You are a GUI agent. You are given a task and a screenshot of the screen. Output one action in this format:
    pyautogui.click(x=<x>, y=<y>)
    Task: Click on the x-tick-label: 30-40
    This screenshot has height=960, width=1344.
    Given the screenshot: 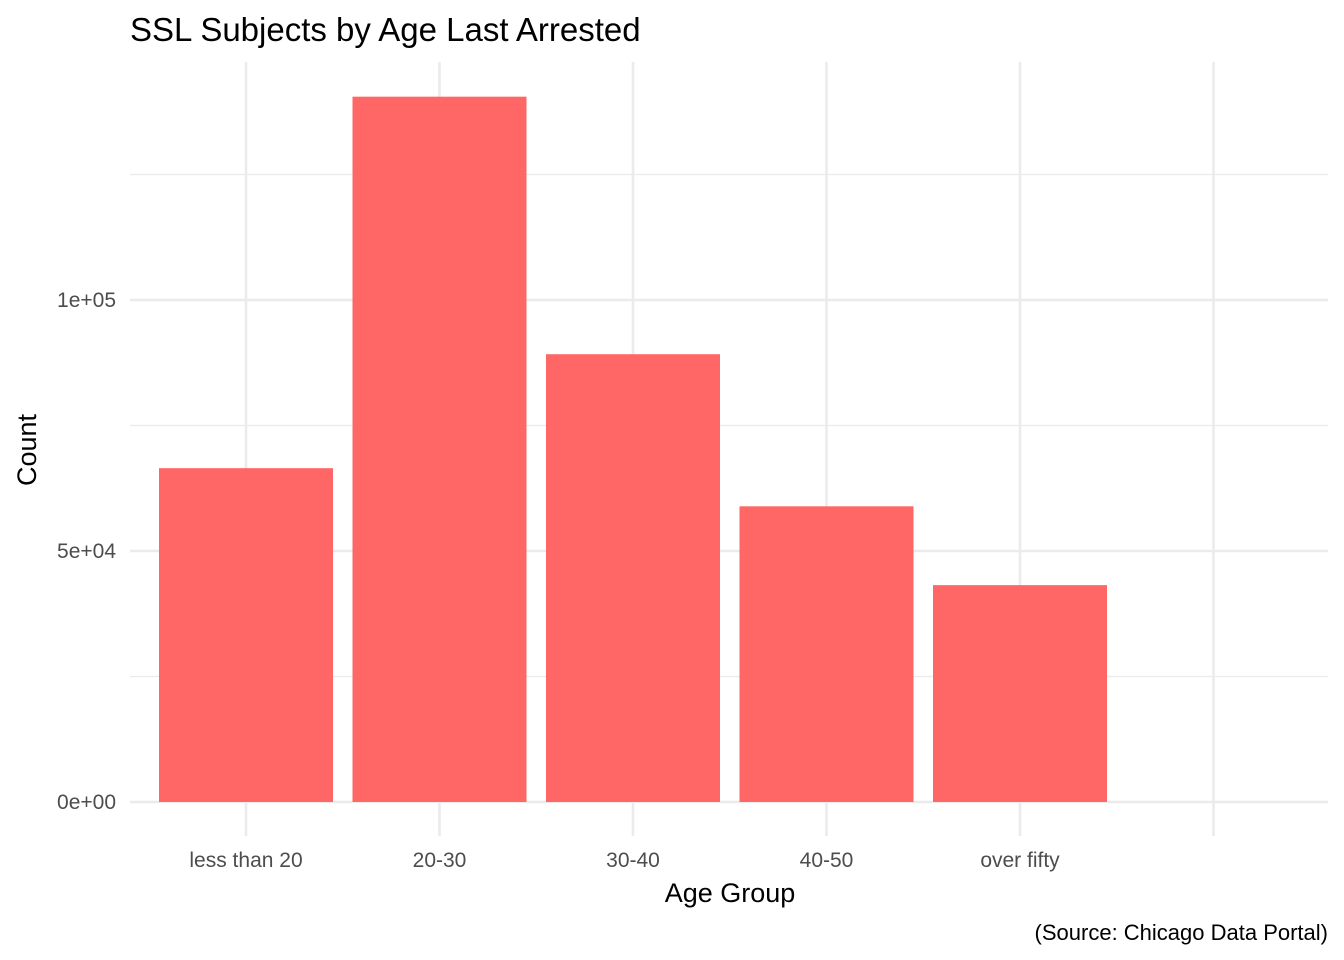 What is the action you would take?
    pyautogui.click(x=633, y=860)
    